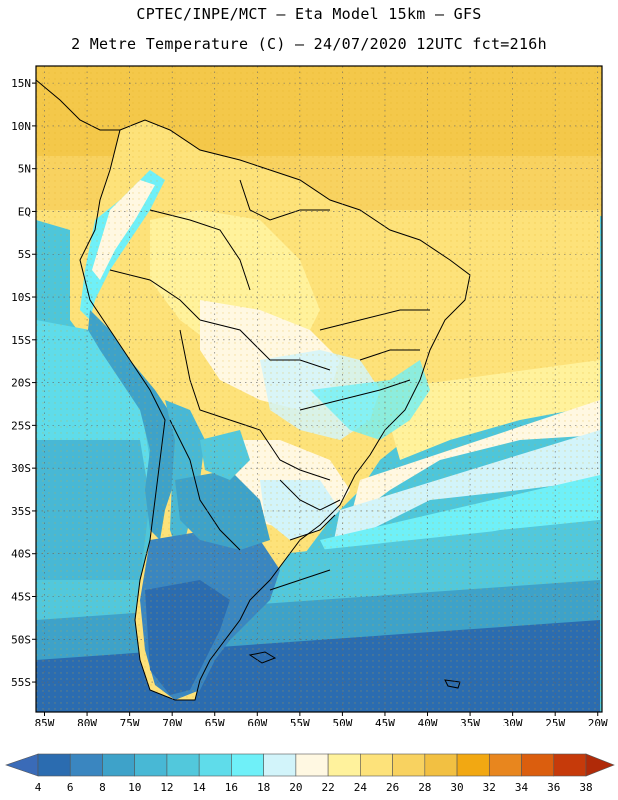  What do you see at coordinates (38, 787) in the screenshot?
I see `colorbar-label: 4` at bounding box center [38, 787].